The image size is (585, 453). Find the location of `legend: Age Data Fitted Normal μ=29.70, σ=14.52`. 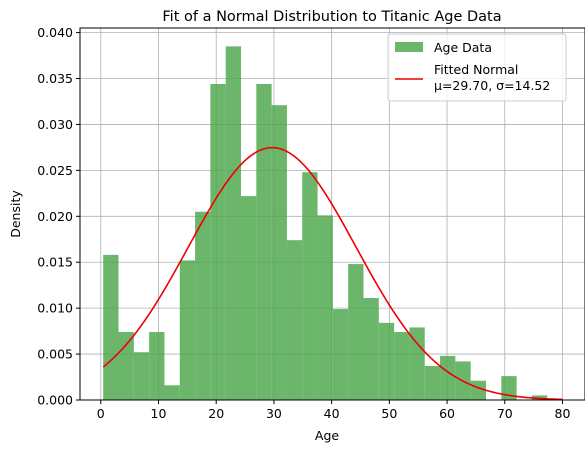

legend: Age Data Fitted Normal μ=29.70, σ=14.52 is located at coordinates (477, 67).